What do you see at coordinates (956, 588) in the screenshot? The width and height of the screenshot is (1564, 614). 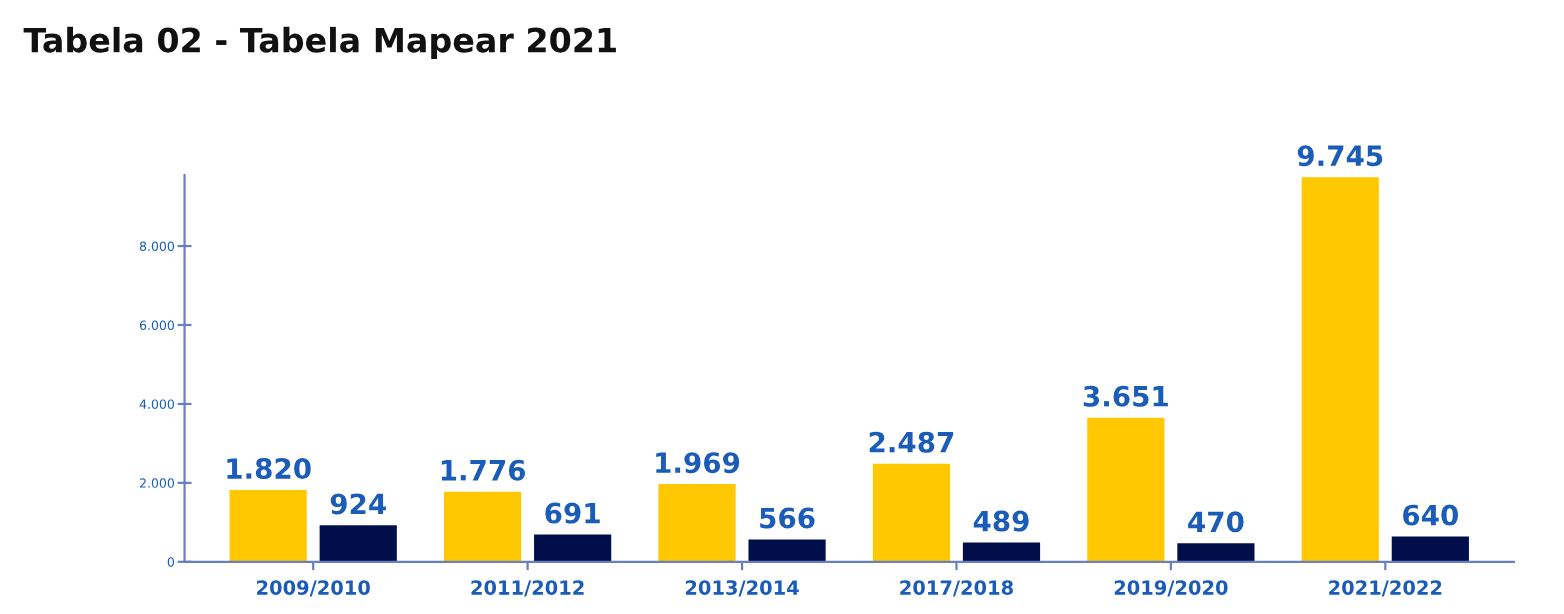 I see `x-tick-label: 2017/2018` at bounding box center [956, 588].